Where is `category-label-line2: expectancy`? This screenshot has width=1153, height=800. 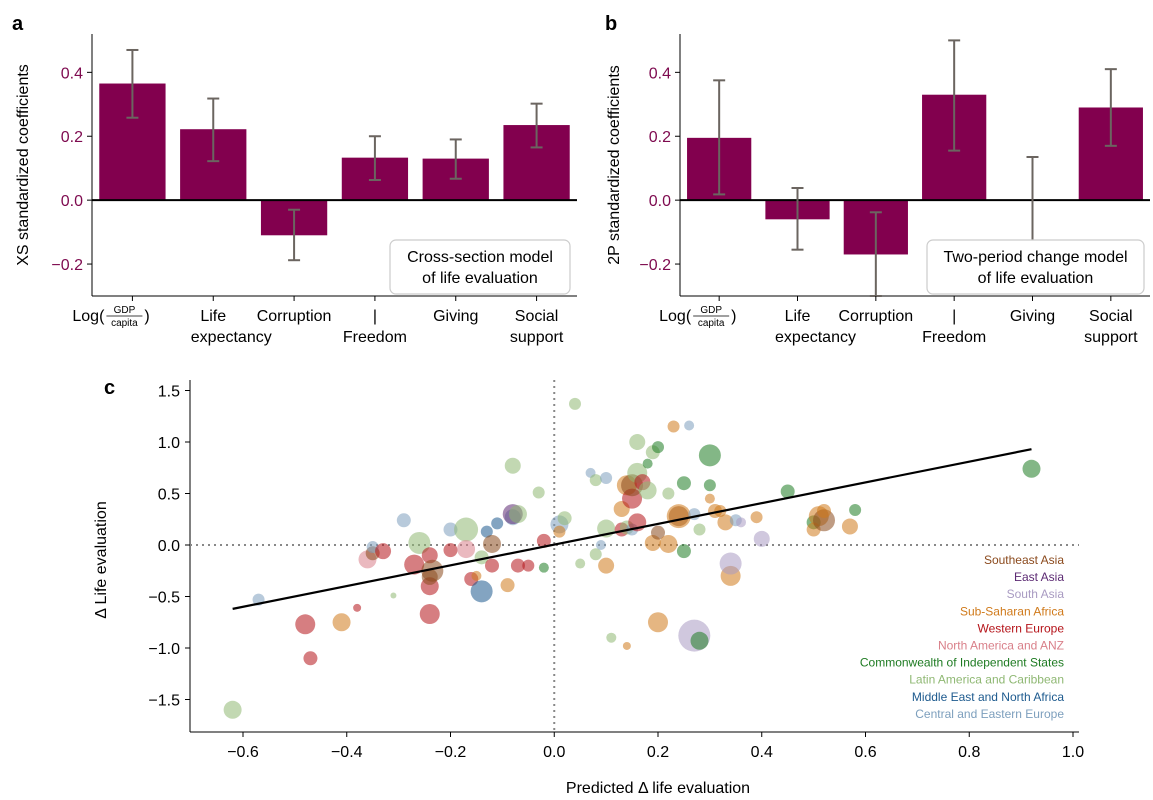
category-label-line2: expectancy is located at coordinates (815, 337).